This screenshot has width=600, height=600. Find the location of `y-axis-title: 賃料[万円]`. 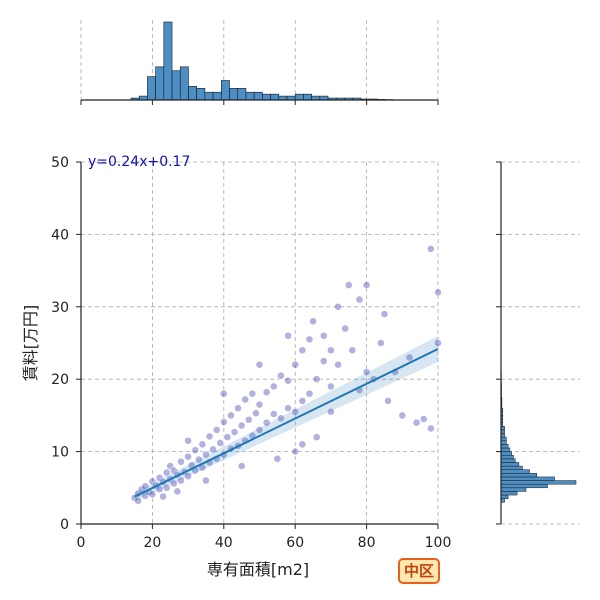

y-axis-title: 賃料[万円] is located at coordinates (30, 343).